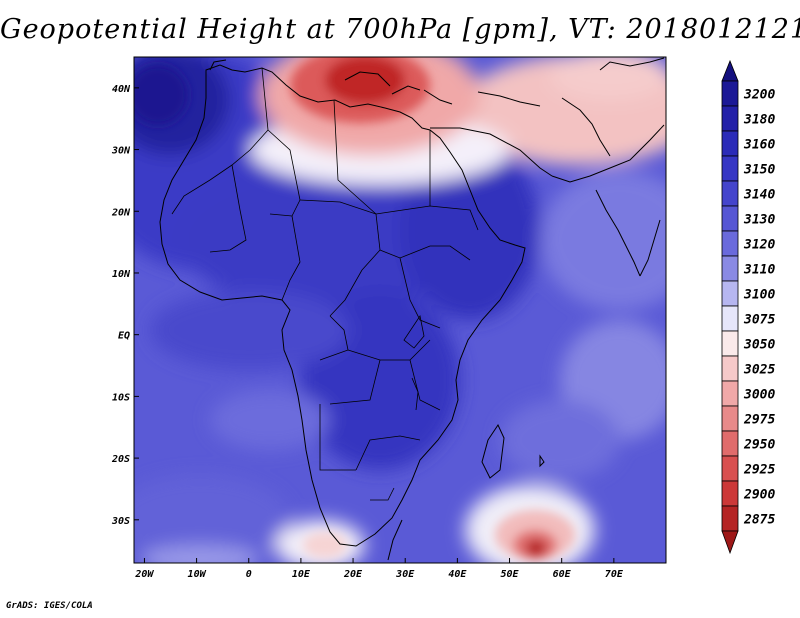 The width and height of the screenshot is (800, 618). I want to click on lat-tick-label: 30S, so click(120, 521).